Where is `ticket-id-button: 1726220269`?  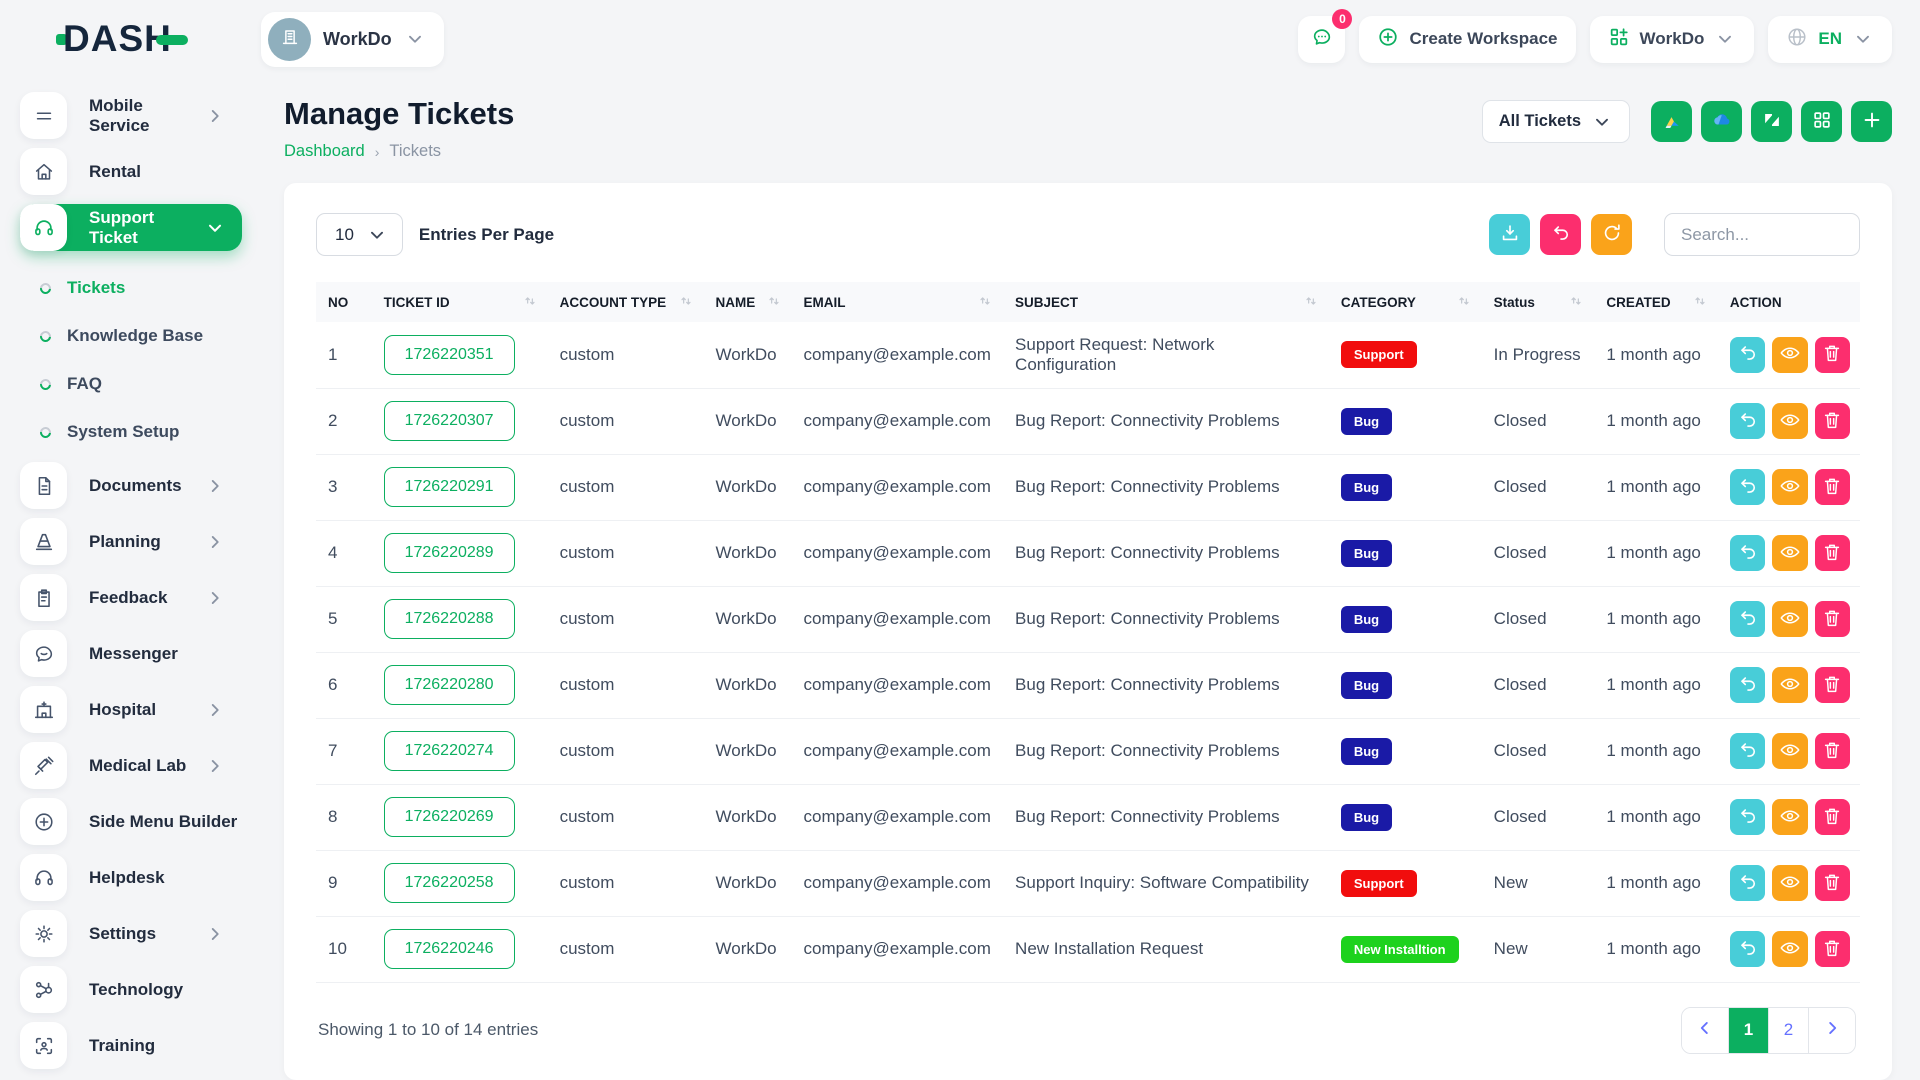
ticket-id-button: 1726220269 is located at coordinates (449, 817).